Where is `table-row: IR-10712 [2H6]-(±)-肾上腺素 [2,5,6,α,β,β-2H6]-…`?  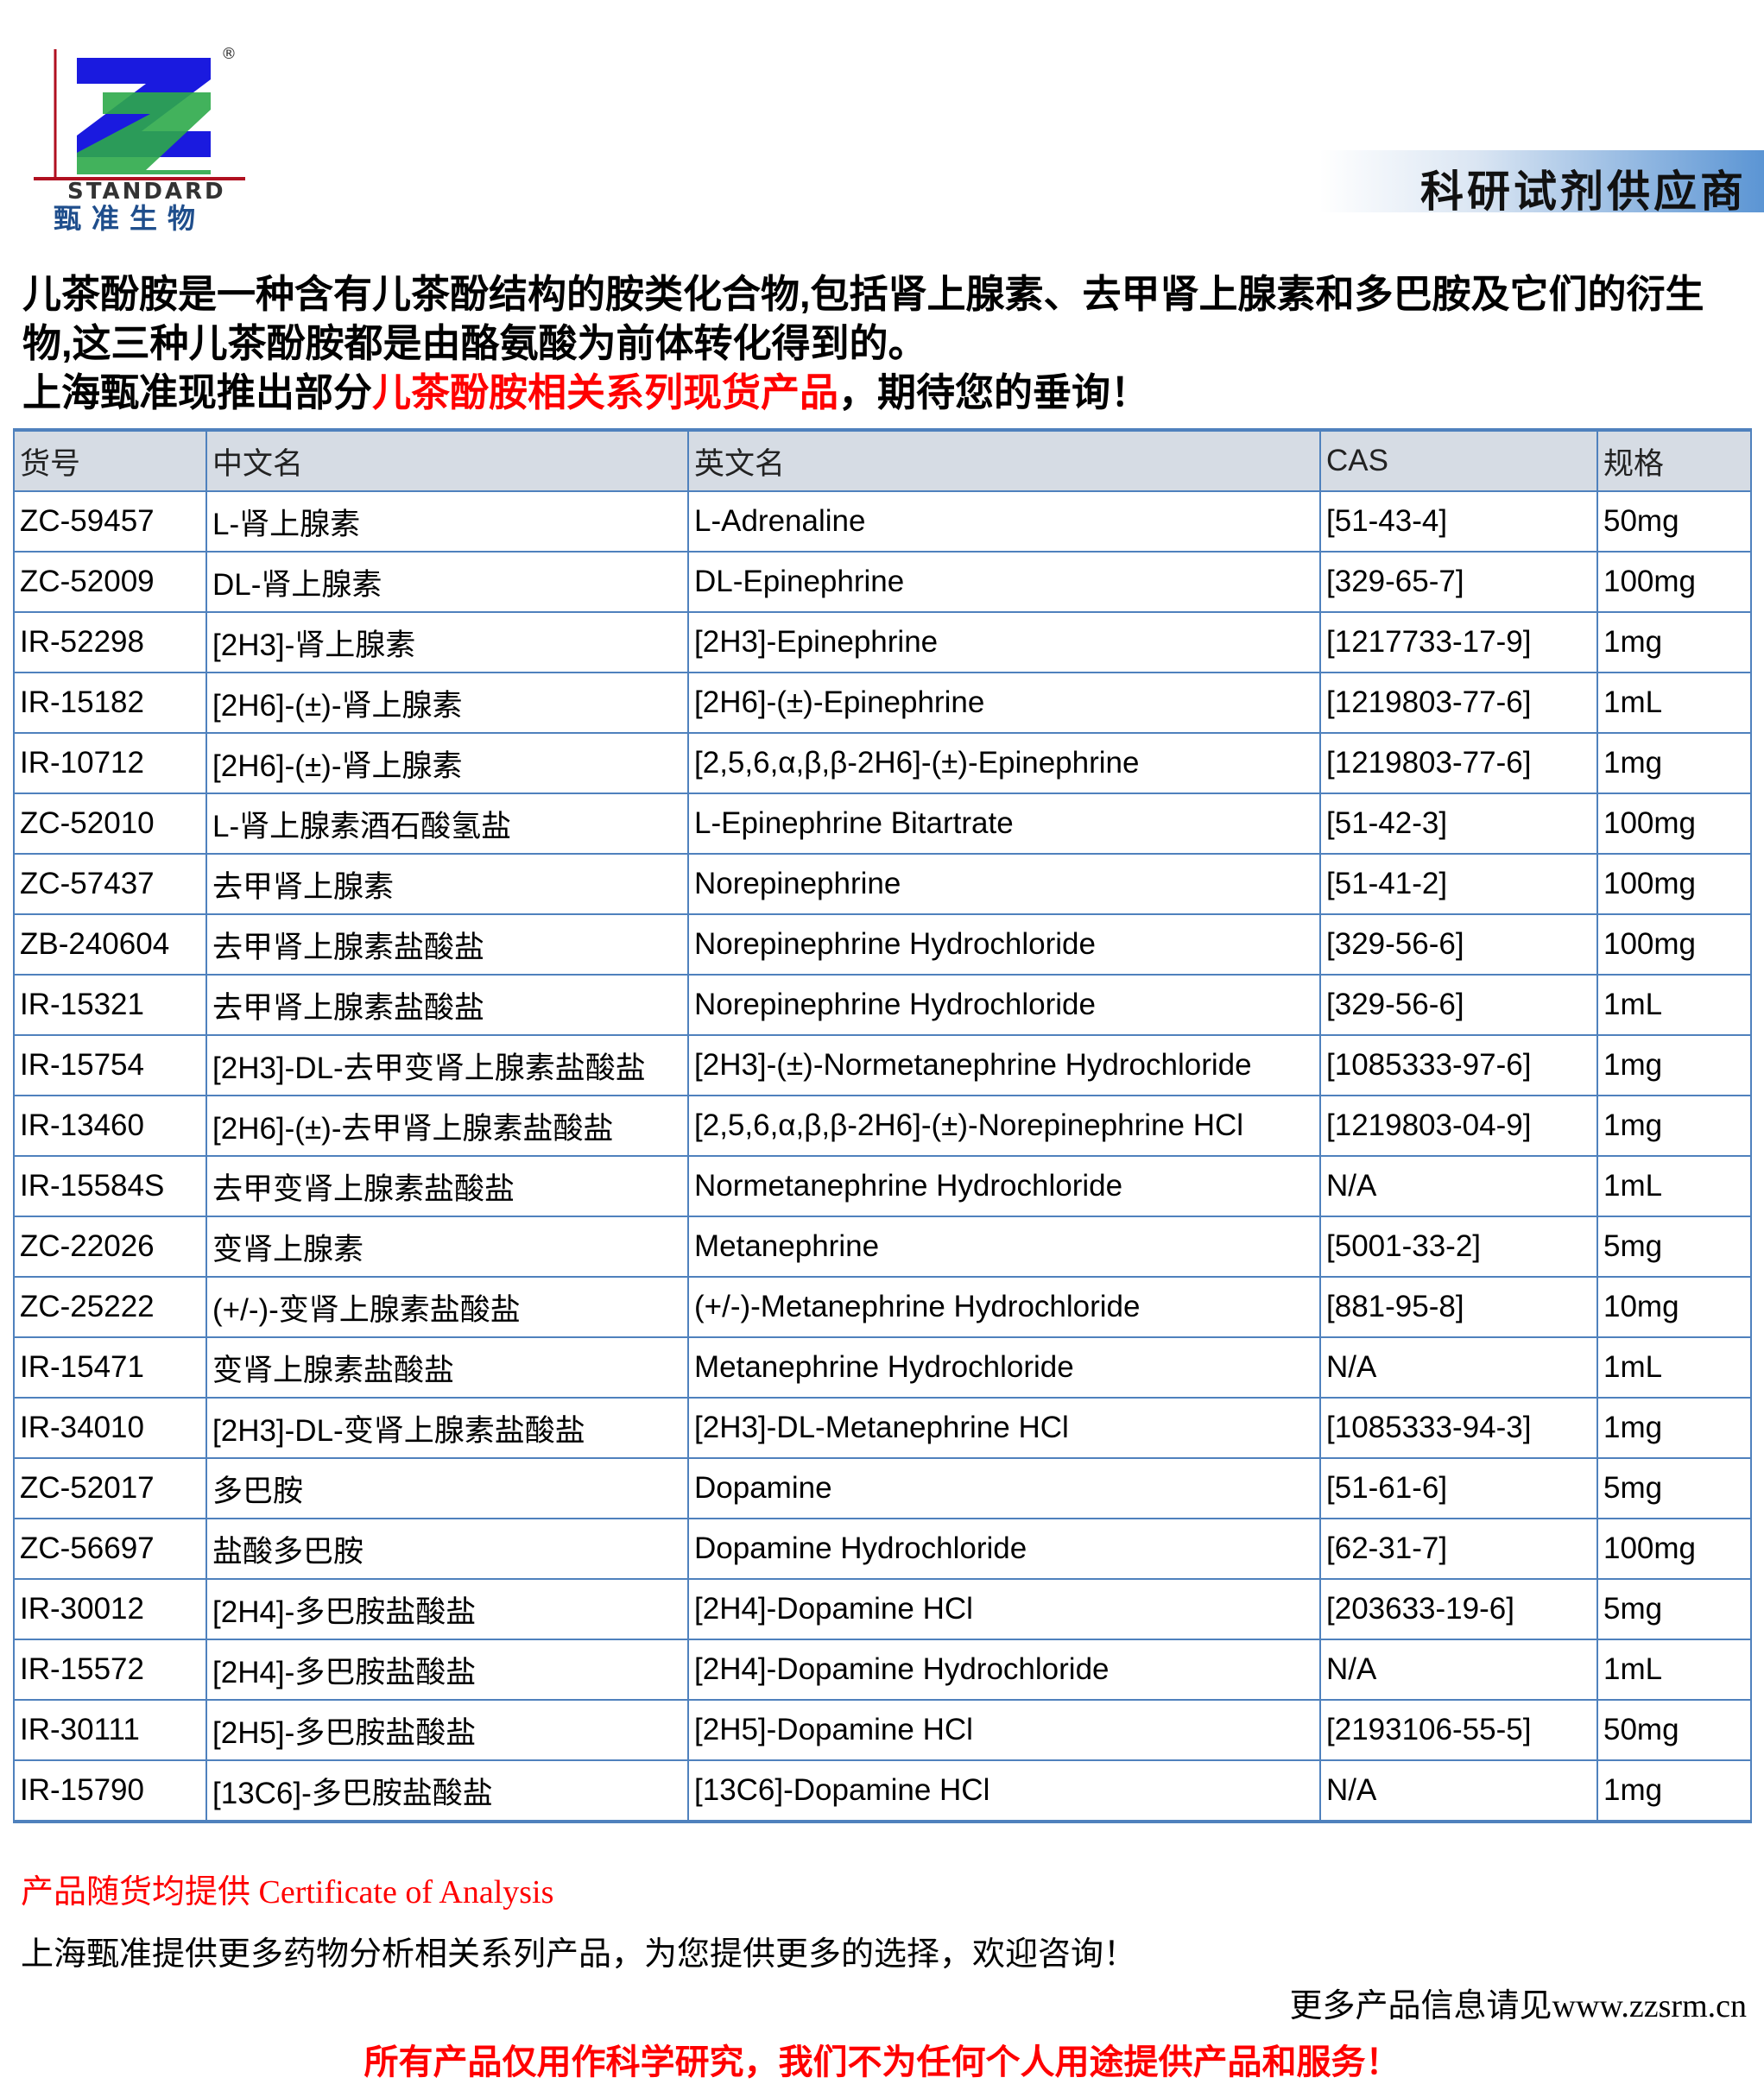 table-row: IR-10712 [2H6]-(±)-肾上腺素 [2,5,6,α,β,β-2H6]-… is located at coordinates (882, 763).